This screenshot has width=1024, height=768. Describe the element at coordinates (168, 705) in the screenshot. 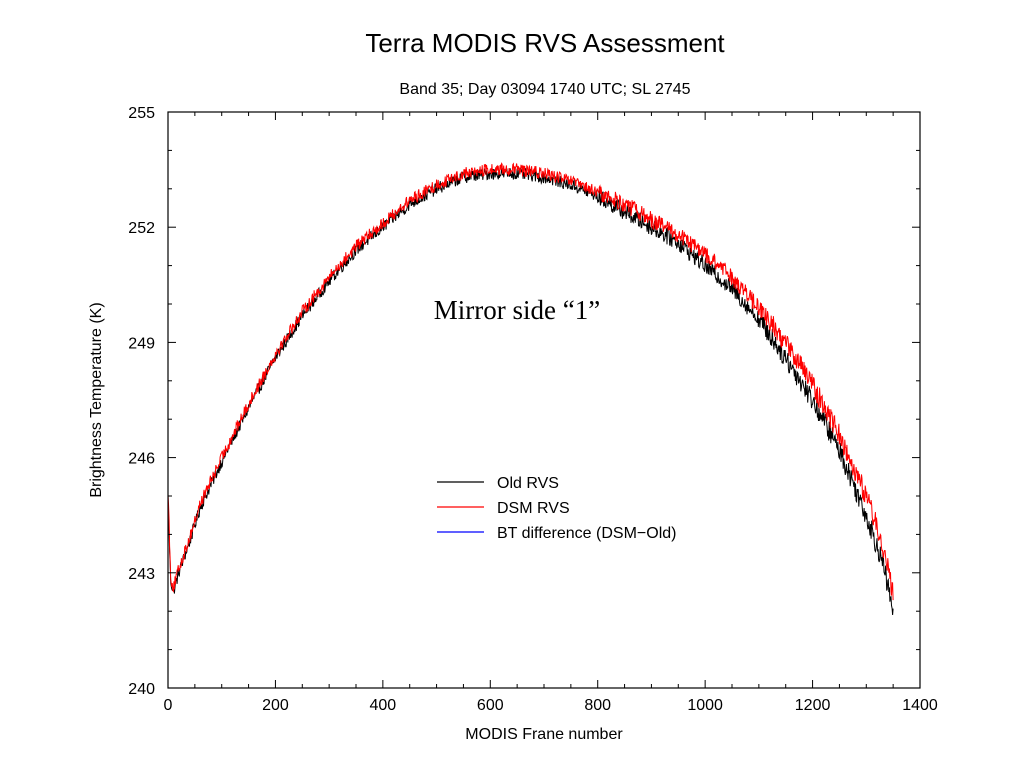

I see `x-tick-label: 0` at that location.